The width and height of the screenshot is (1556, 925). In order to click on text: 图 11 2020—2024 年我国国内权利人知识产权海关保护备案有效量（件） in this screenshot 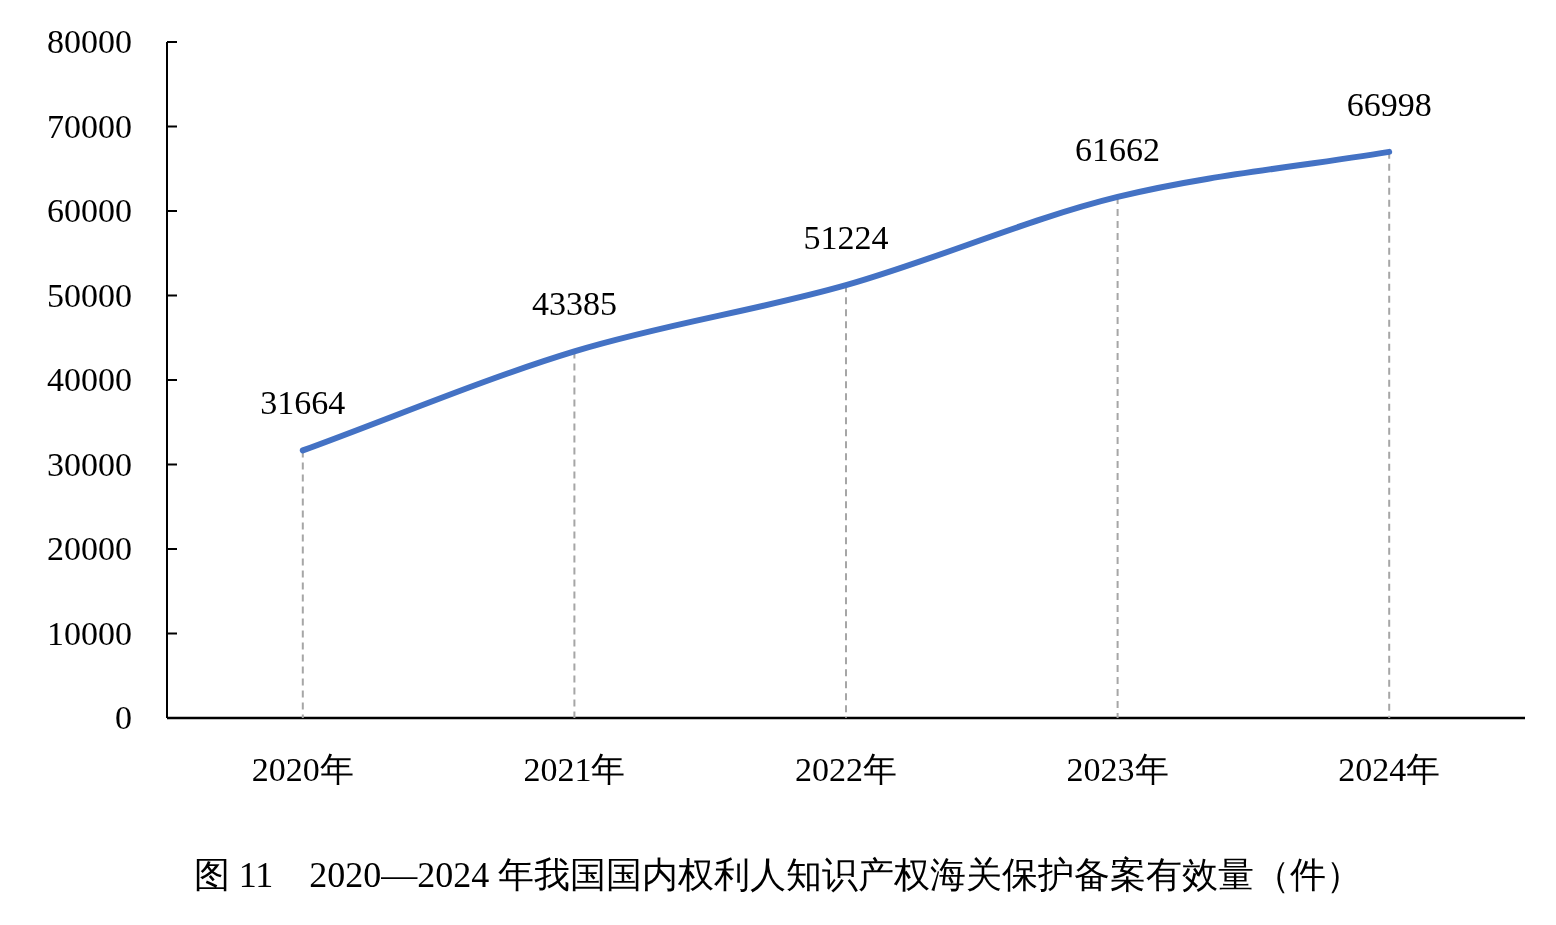, I will do `click(778, 875)`.